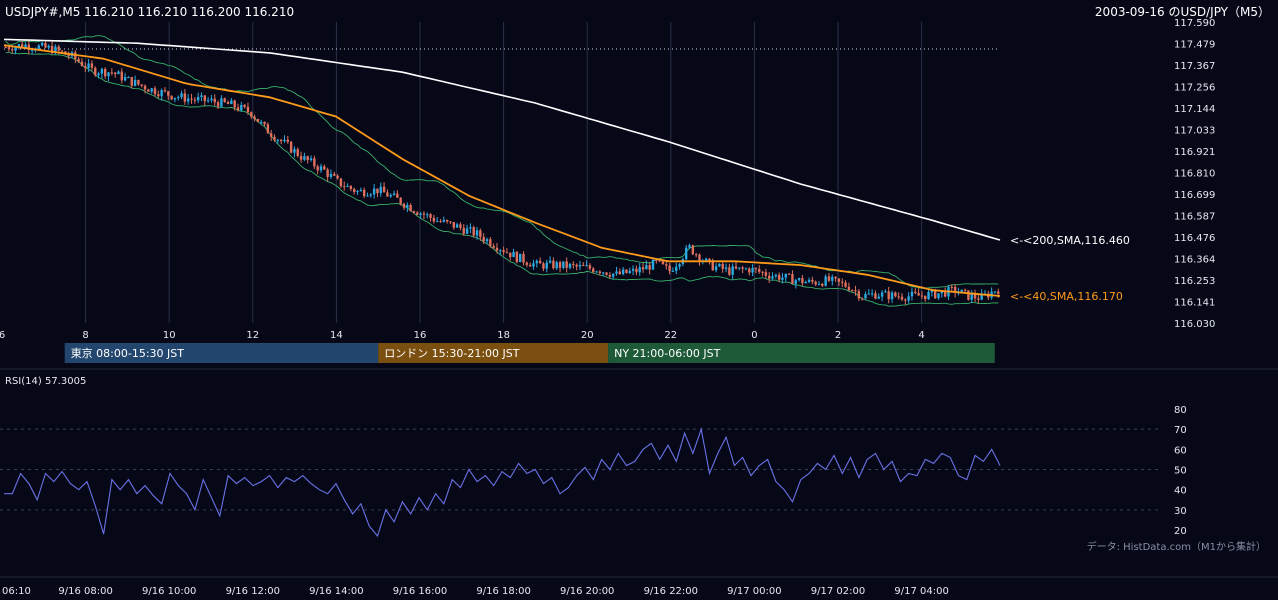 The height and width of the screenshot is (600, 1278). What do you see at coordinates (754, 335) in the screenshot?
I see `x-tick-label: 0` at bounding box center [754, 335].